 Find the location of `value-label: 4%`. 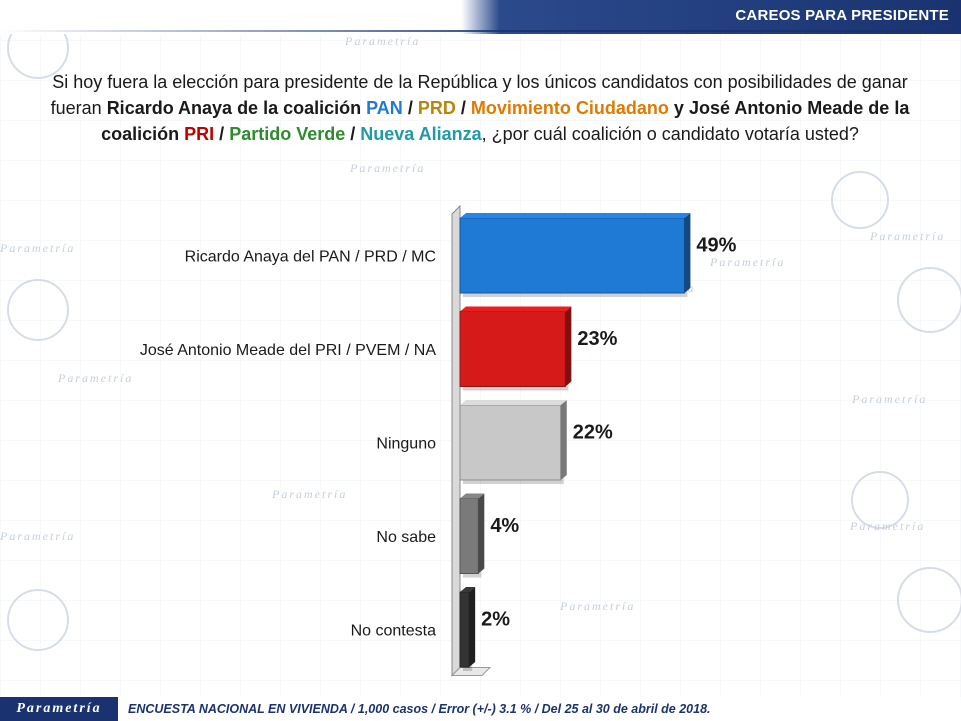

value-label: 4% is located at coordinates (504, 526).